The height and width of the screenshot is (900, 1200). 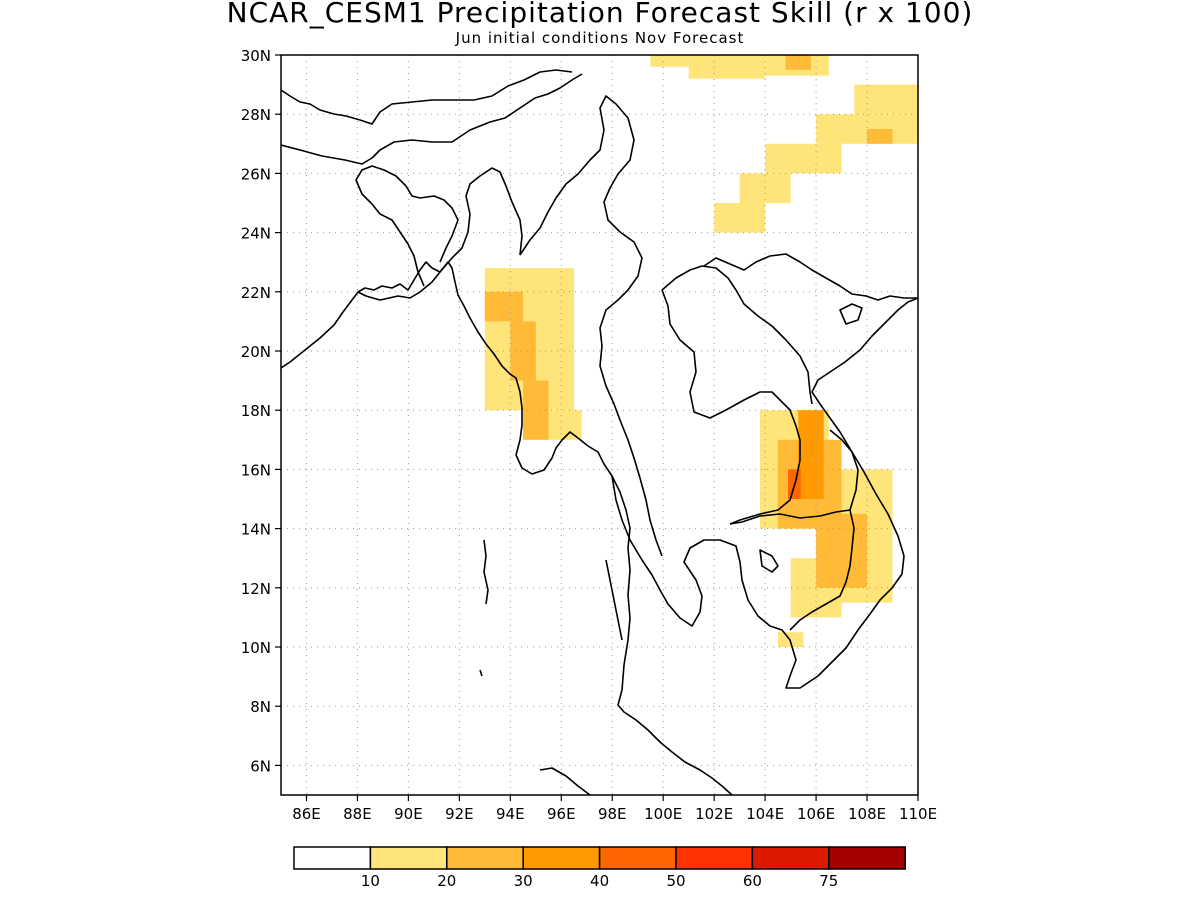 I want to click on bangladesh-coast, so click(x=399, y=277).